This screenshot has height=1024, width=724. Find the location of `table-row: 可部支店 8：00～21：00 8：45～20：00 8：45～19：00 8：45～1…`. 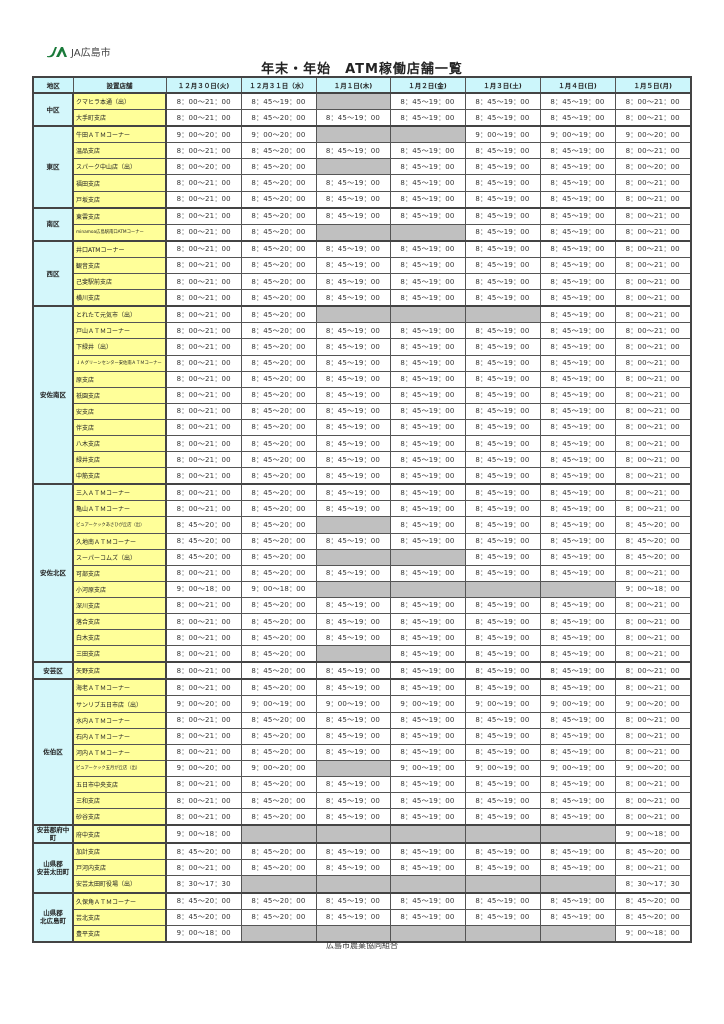

table-row: 可部支店 8：00～21：00 8：45～20：00 8：45～19：00 8：45～1… is located at coordinates (362, 573).